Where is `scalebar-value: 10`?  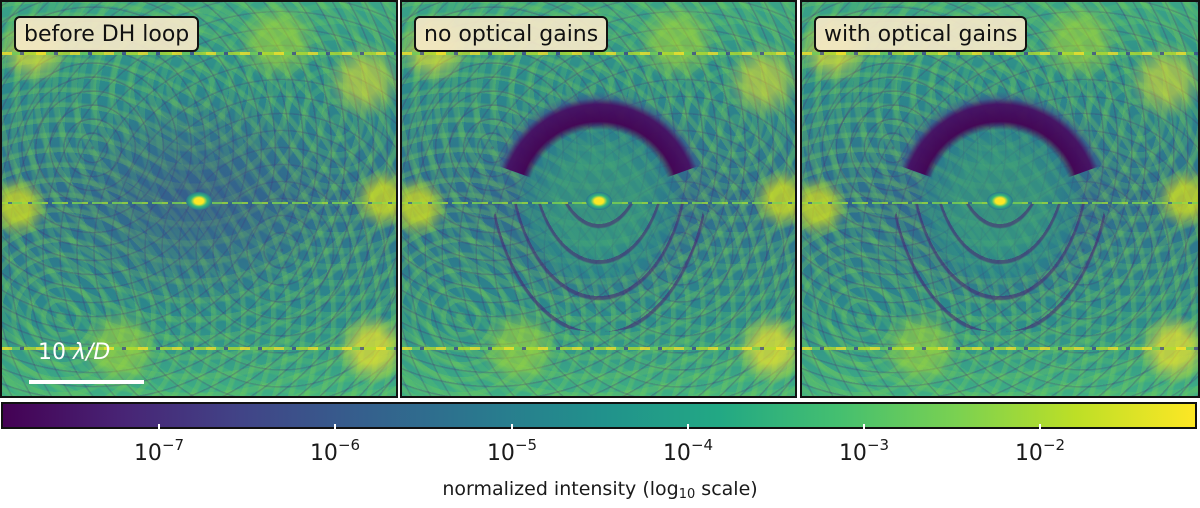
scalebar-value: 10 is located at coordinates (52, 352).